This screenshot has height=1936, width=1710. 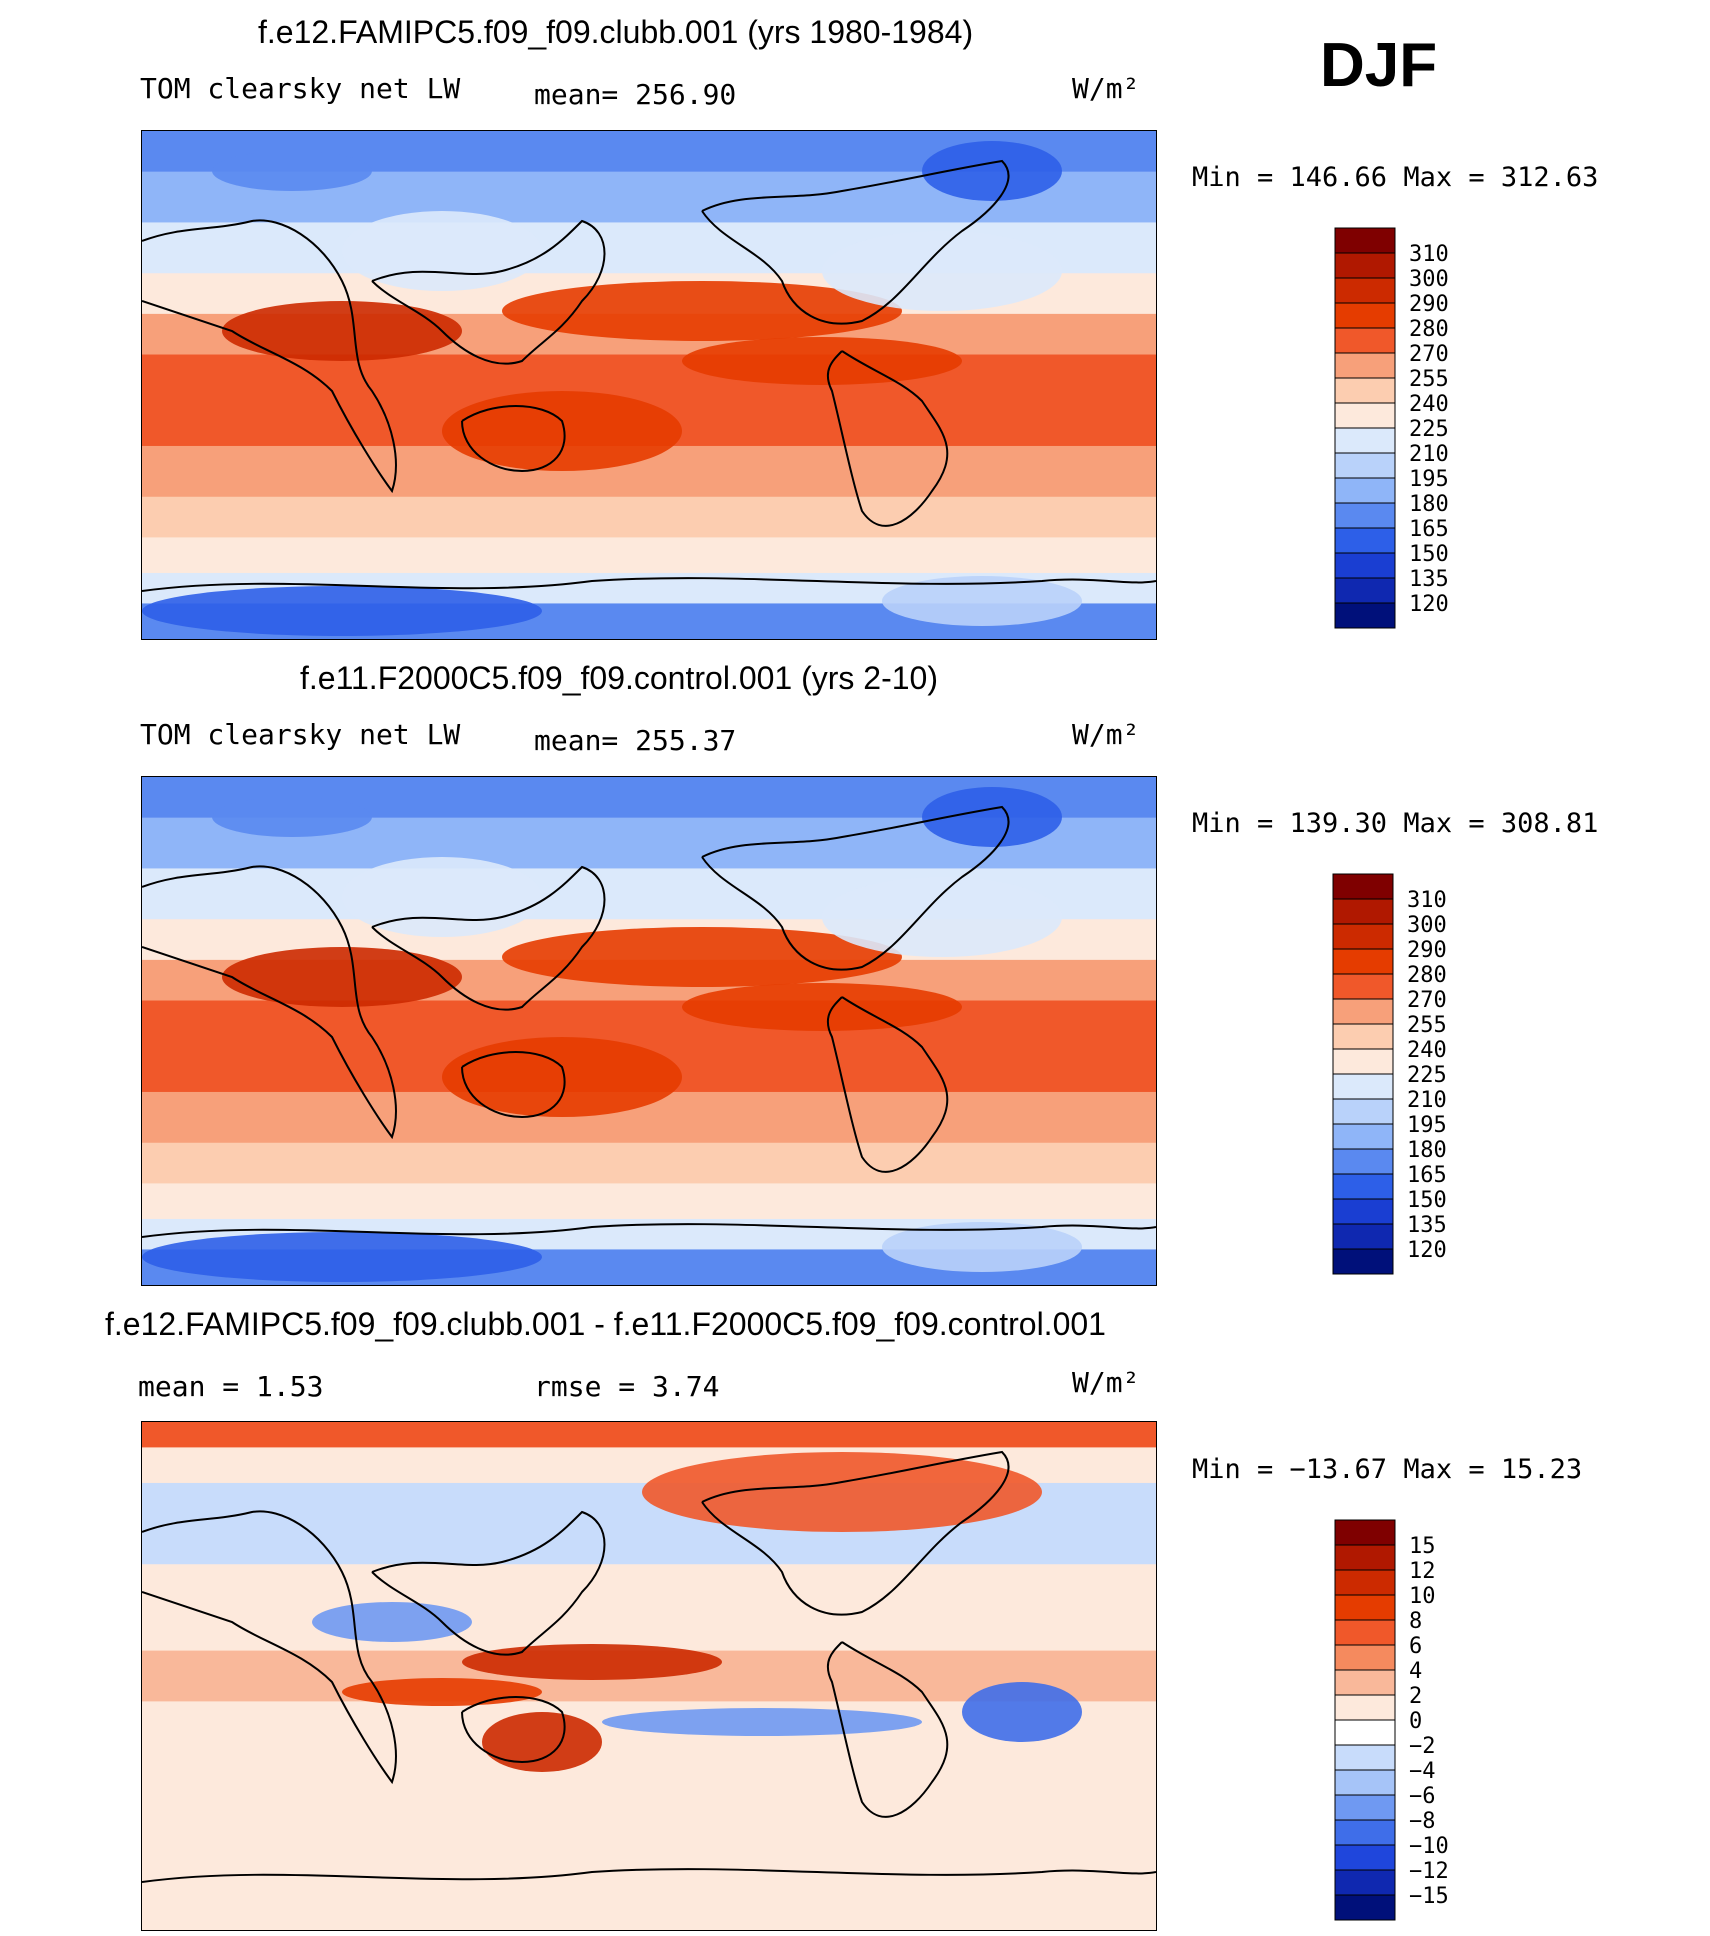 What do you see at coordinates (1422, 1796) in the screenshot?
I see `colorbar-tick-label: −6` at bounding box center [1422, 1796].